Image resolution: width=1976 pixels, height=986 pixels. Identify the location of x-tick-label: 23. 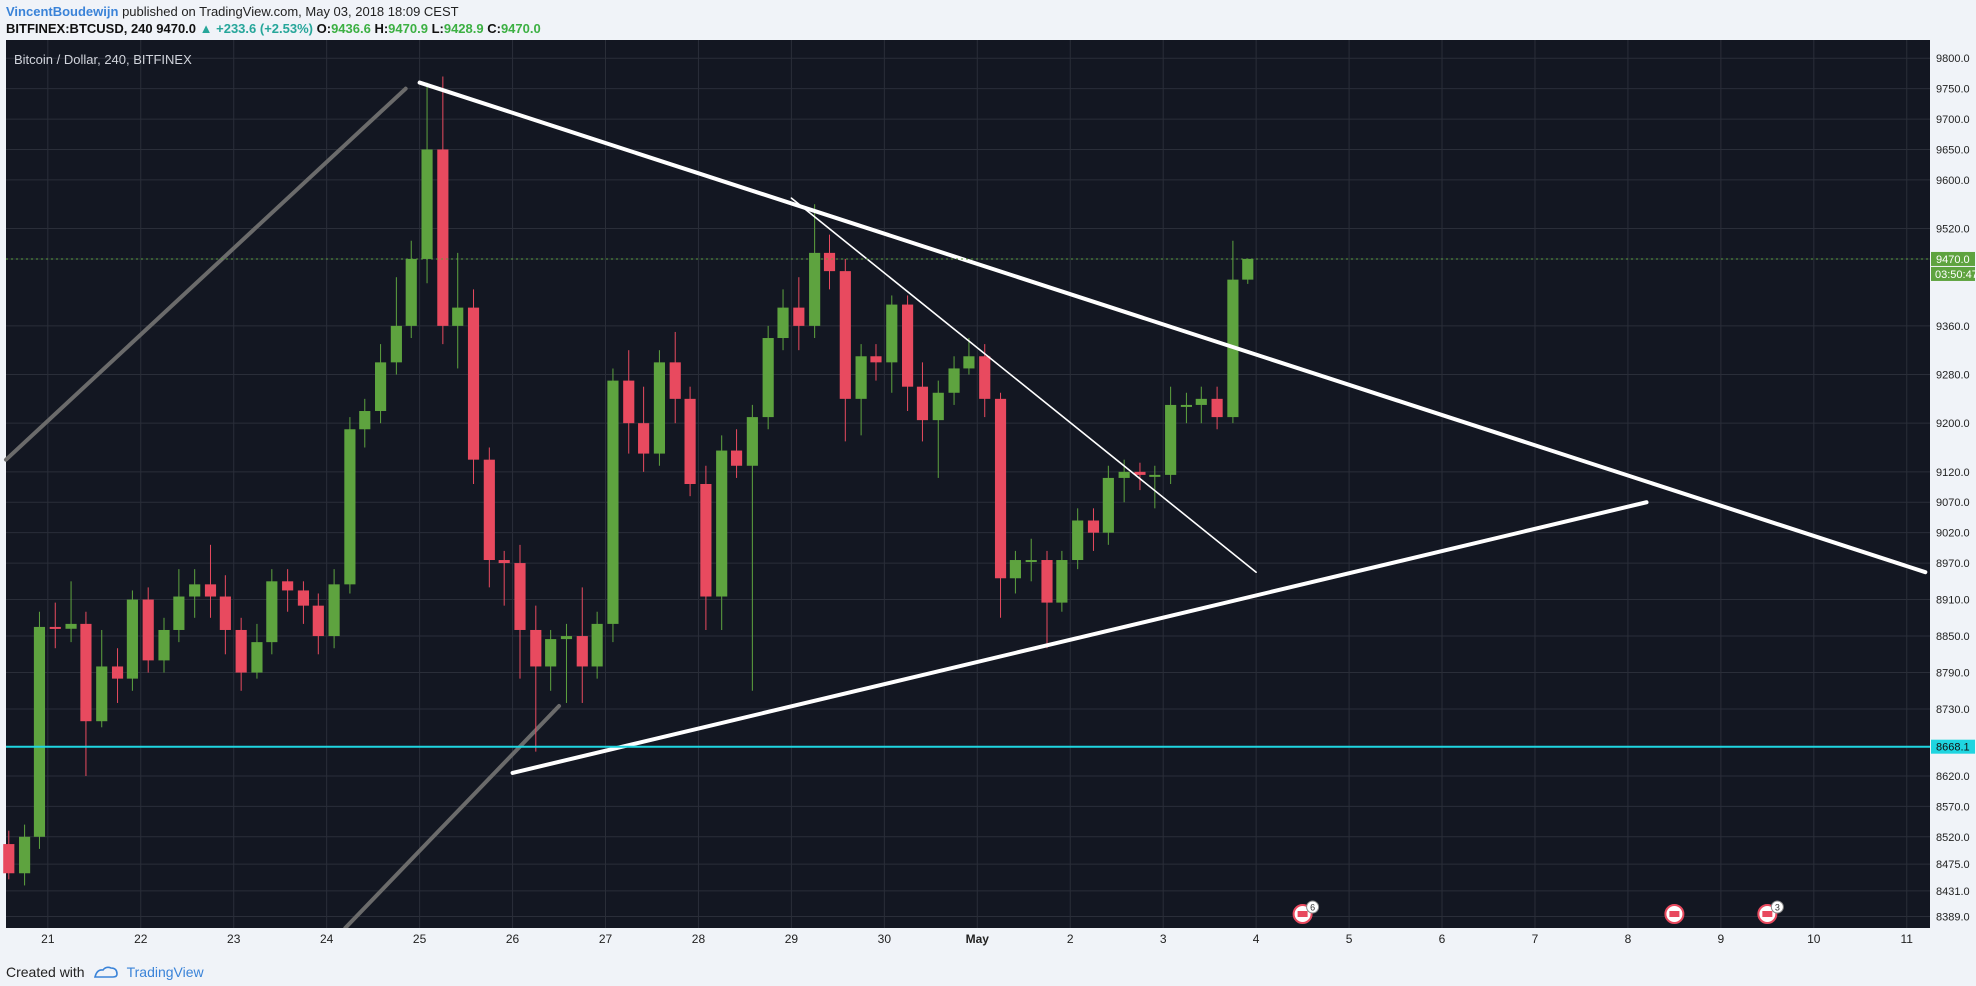
(234, 939).